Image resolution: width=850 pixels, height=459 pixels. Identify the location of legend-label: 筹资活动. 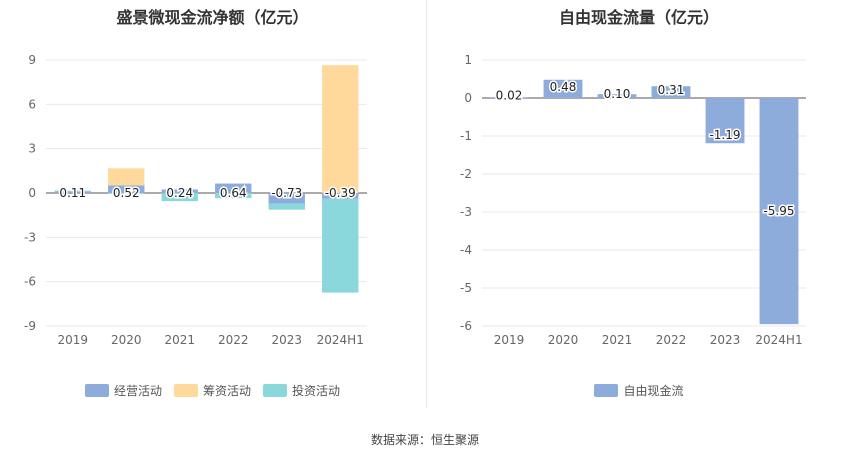
(226, 391).